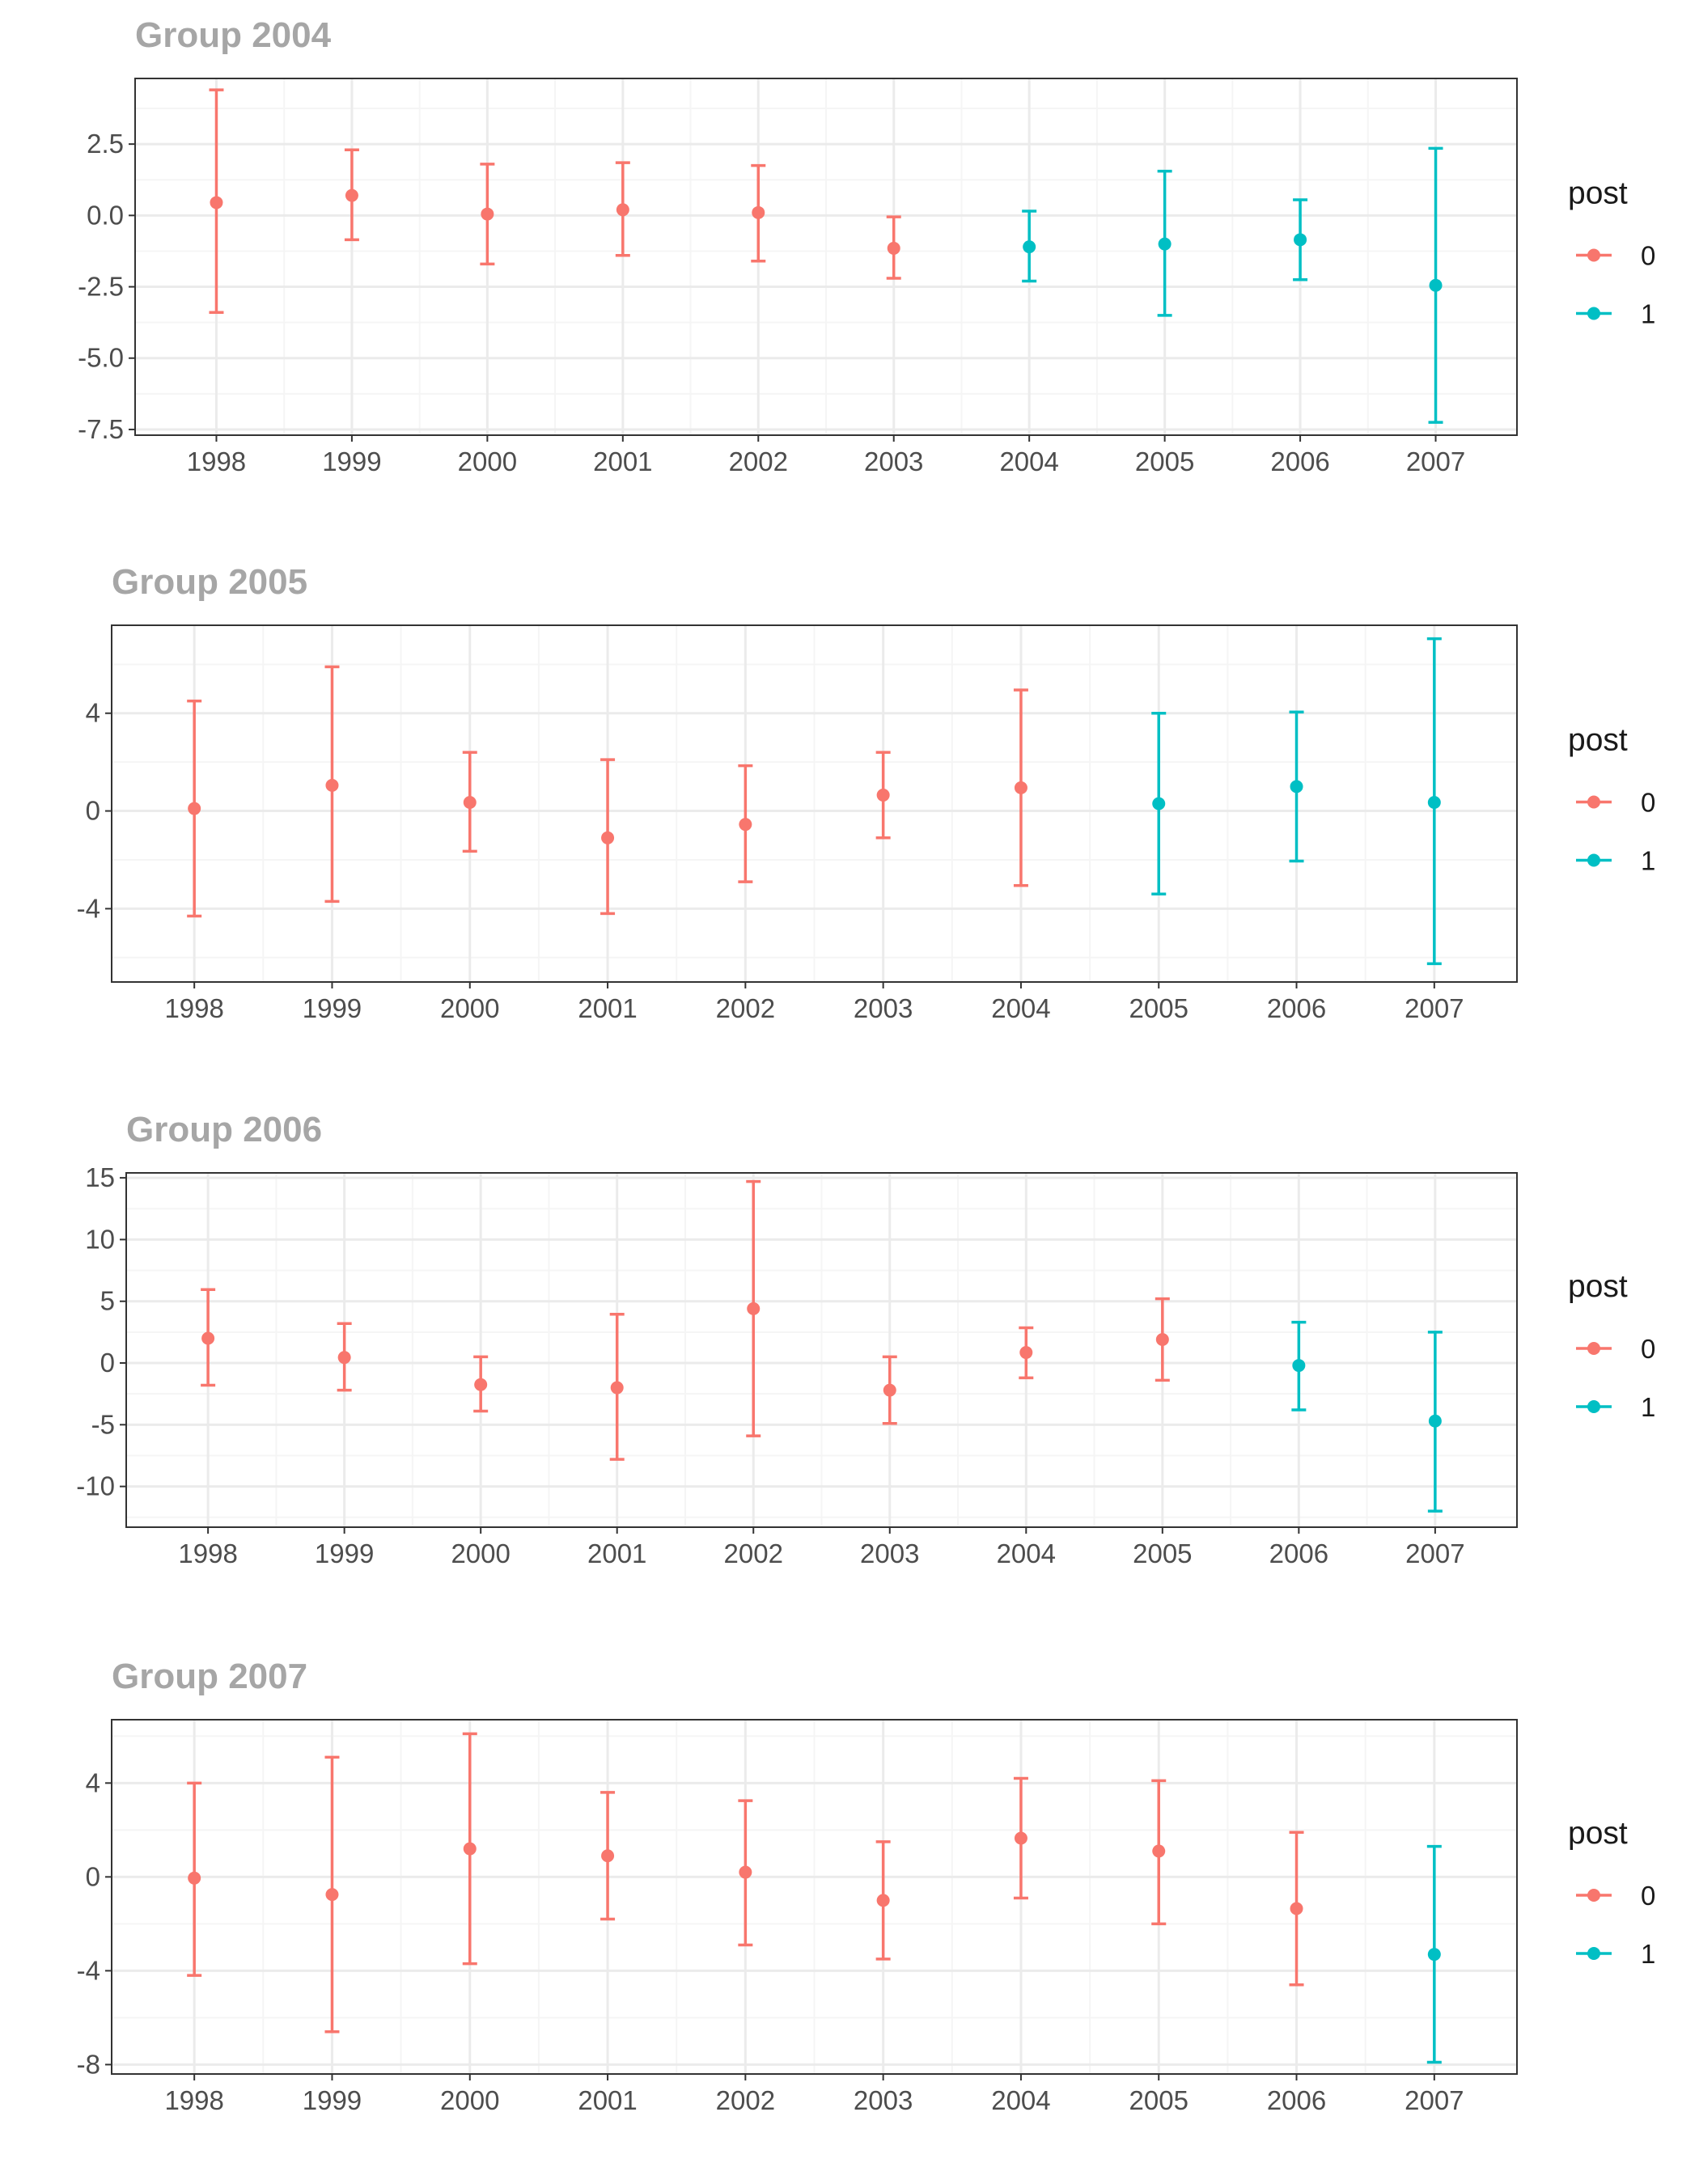 This screenshot has height=2184, width=1699. Describe the element at coordinates (93, 713) in the screenshot. I see `y-tick-label: 4` at that location.